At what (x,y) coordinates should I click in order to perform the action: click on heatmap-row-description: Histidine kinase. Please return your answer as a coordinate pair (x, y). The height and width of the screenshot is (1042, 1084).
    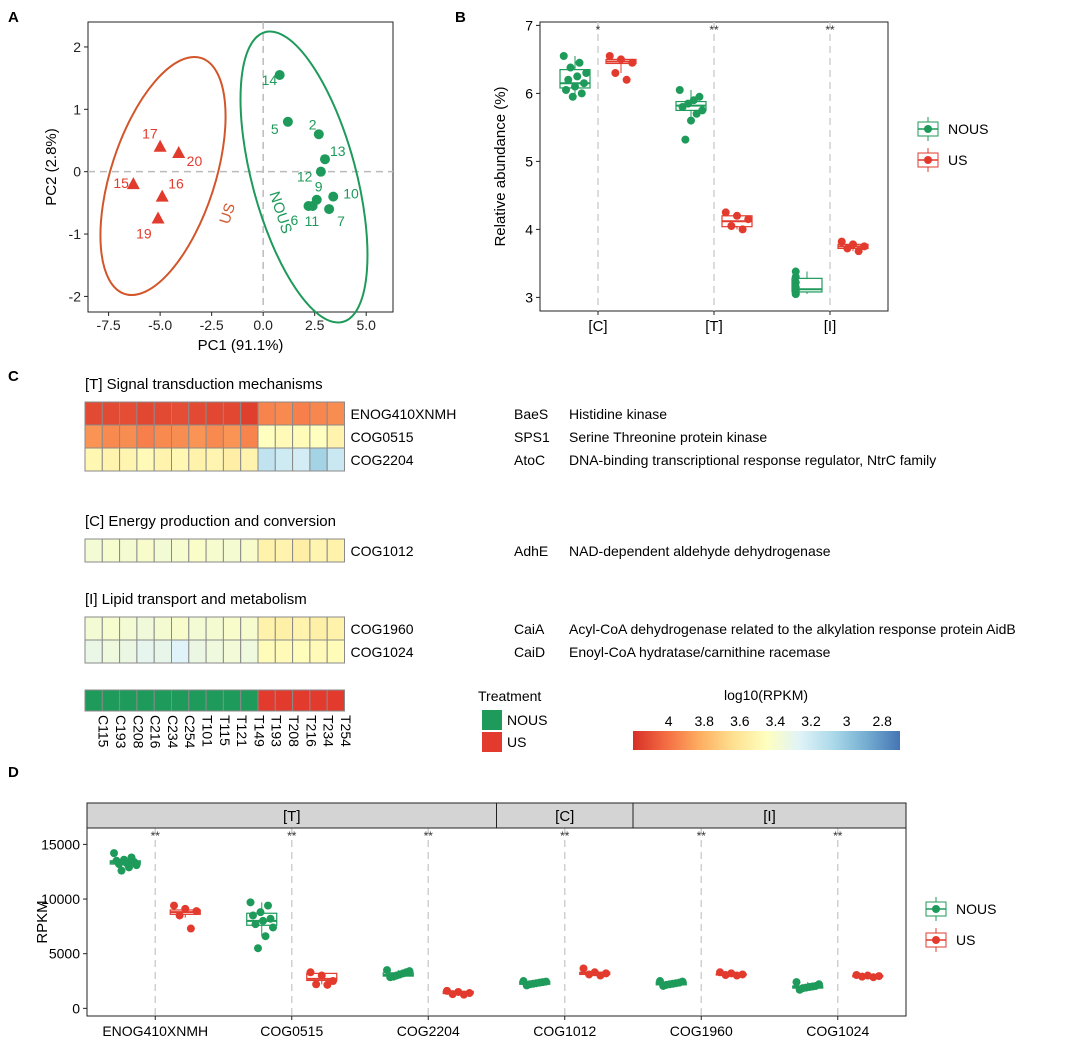
    Looking at the image, I should click on (618, 414).